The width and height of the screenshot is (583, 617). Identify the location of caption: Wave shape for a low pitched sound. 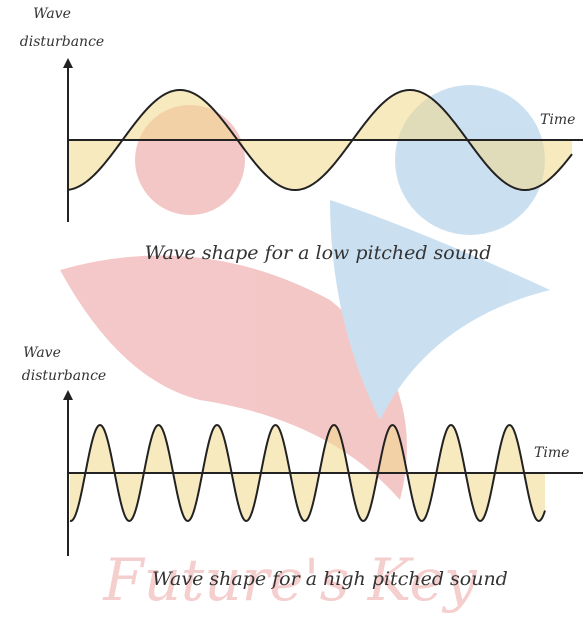
(318, 253).